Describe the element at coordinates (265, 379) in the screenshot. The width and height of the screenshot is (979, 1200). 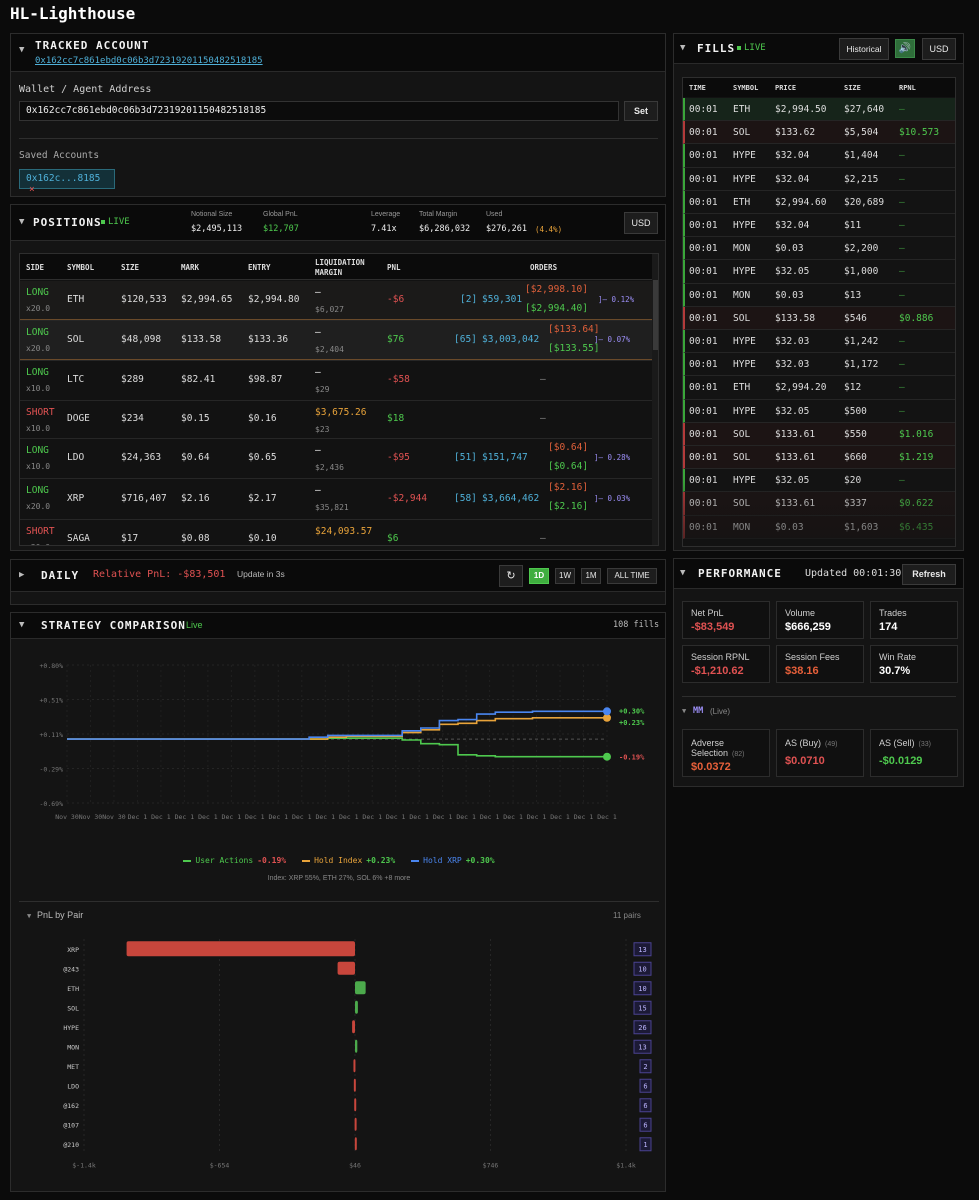
I see `entry-price: $98.87` at that location.